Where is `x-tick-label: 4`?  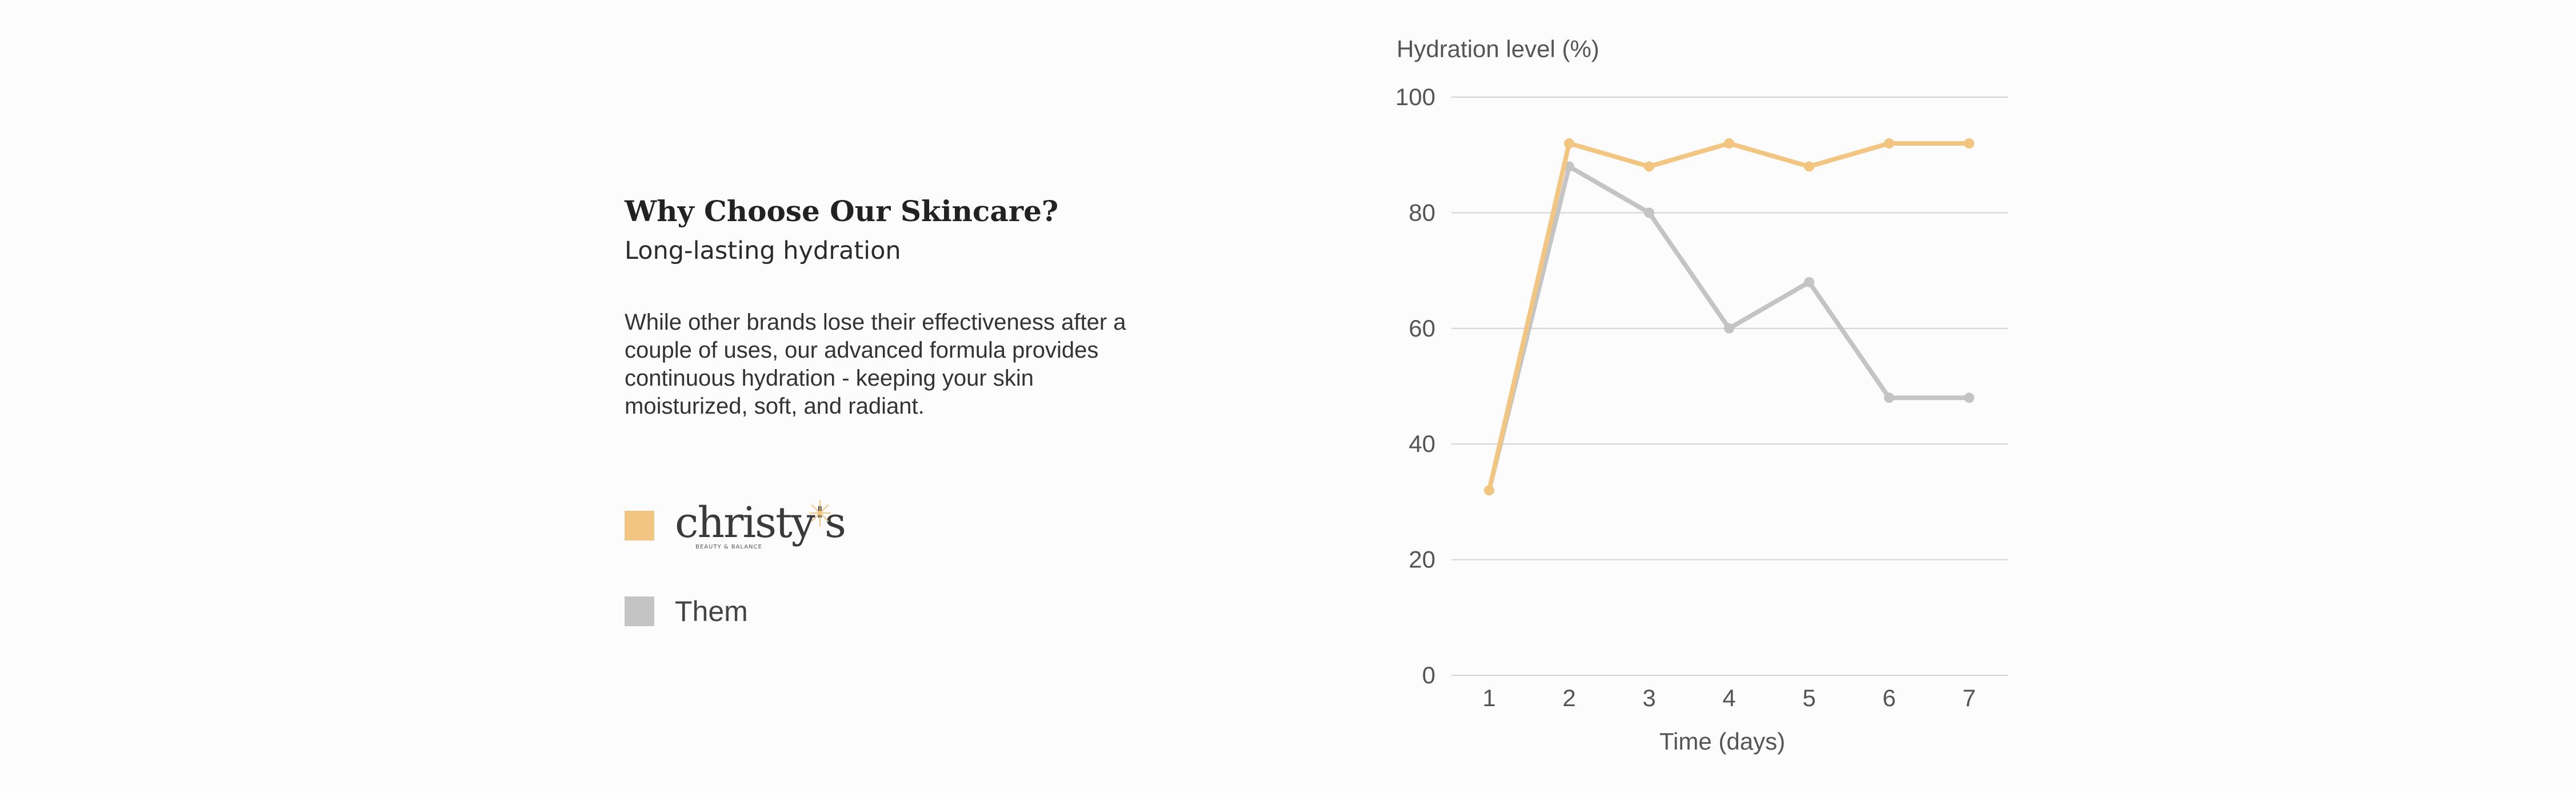 x-tick-label: 4 is located at coordinates (1728, 698).